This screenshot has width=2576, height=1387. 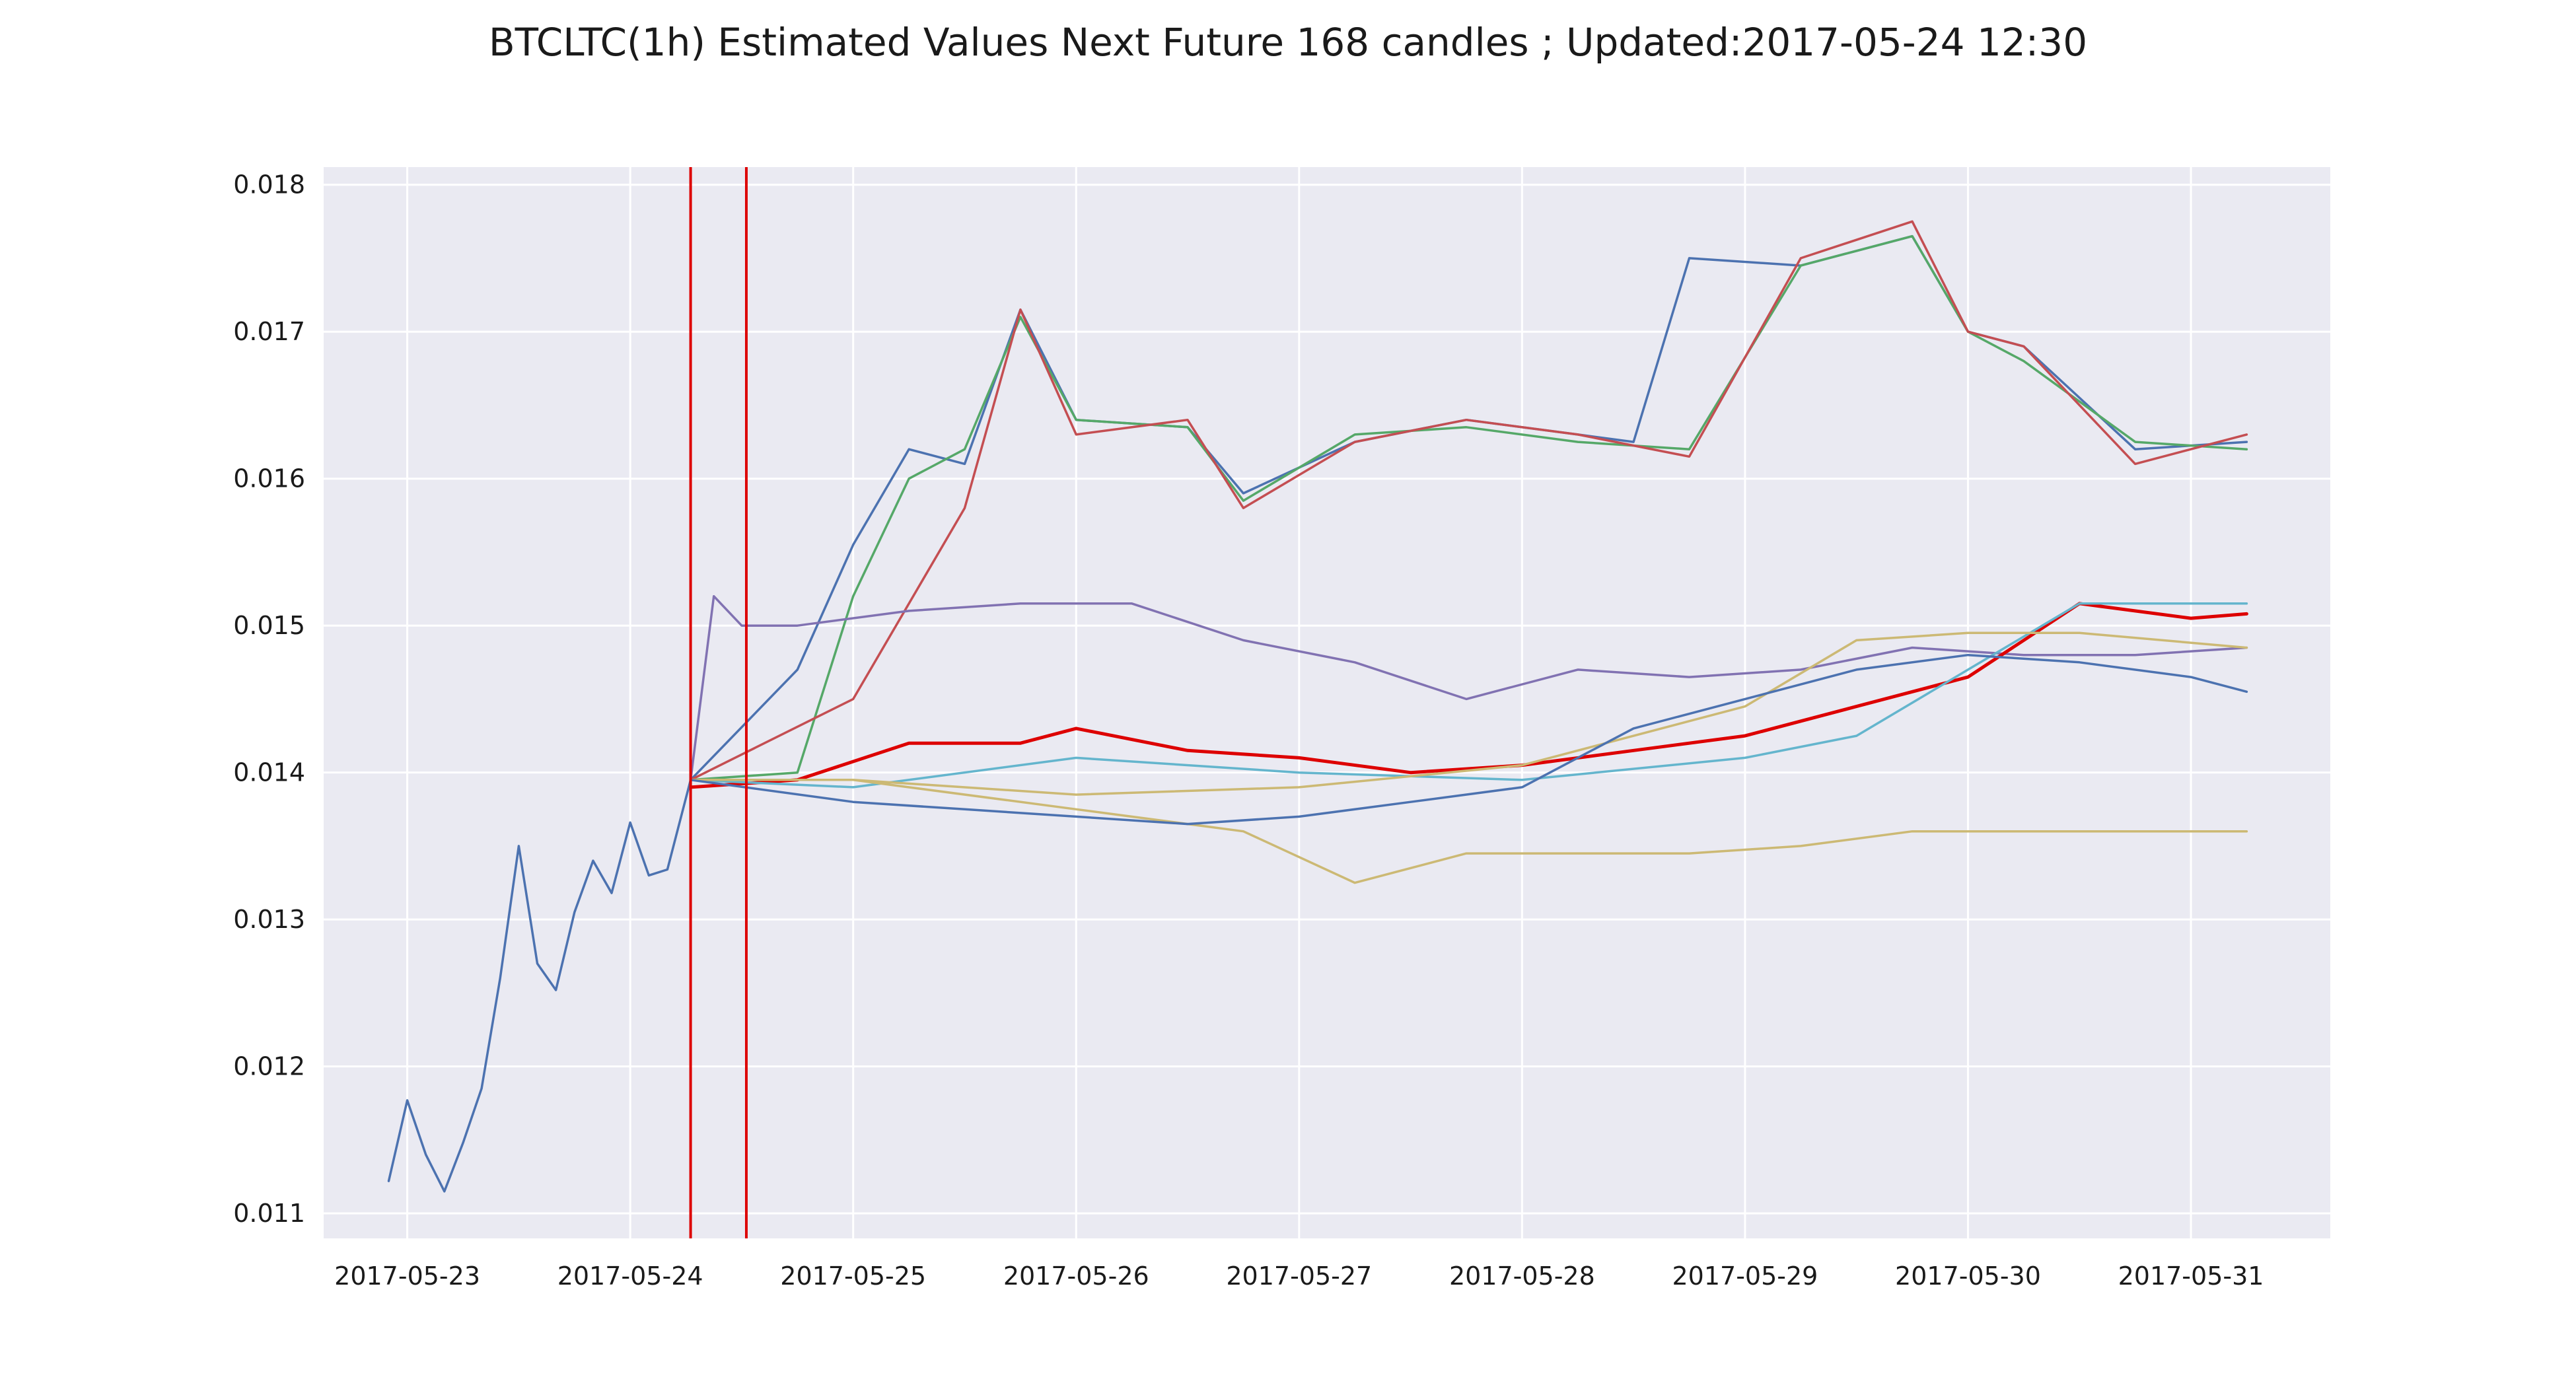 What do you see at coordinates (718, 702) in the screenshot?
I see `forecast-markers` at bounding box center [718, 702].